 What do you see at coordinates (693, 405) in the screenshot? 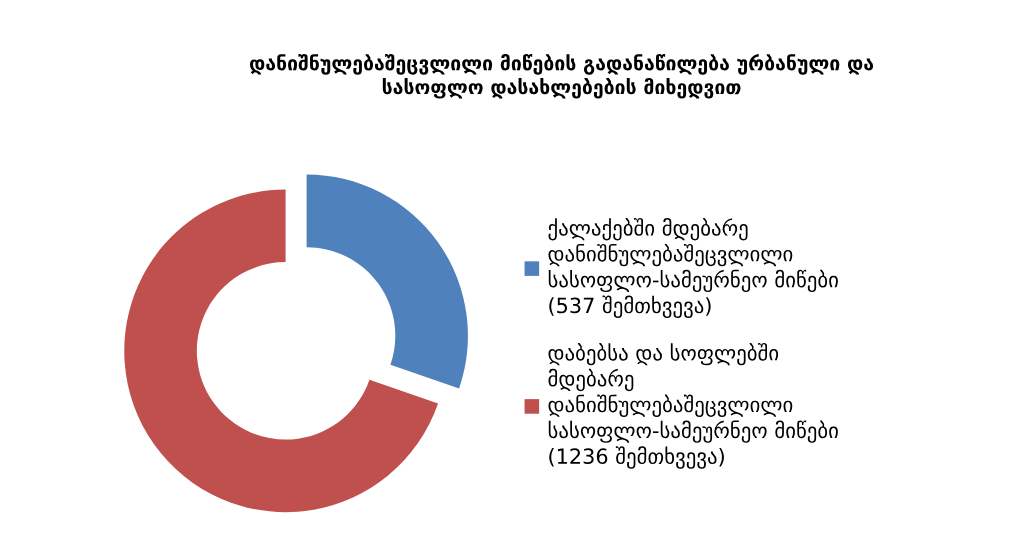
I see `legend-label: დაბებსა და სოფლებში მდებარე დანიშნულებაშეცვლილი სასოფლო-სამეურნეო მიწები (1236 შემთხვევა)` at bounding box center [693, 405].